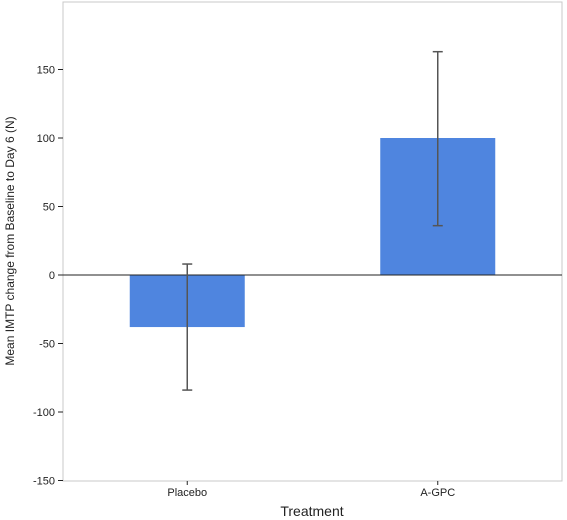 The width and height of the screenshot is (567, 520). I want to click on y-tick-label: -50, so click(47, 345).